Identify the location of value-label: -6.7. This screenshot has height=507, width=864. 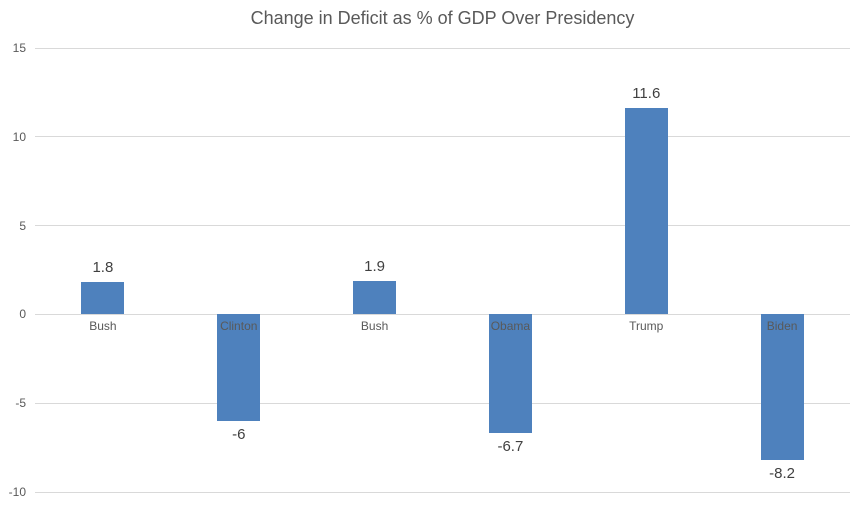
(510, 447).